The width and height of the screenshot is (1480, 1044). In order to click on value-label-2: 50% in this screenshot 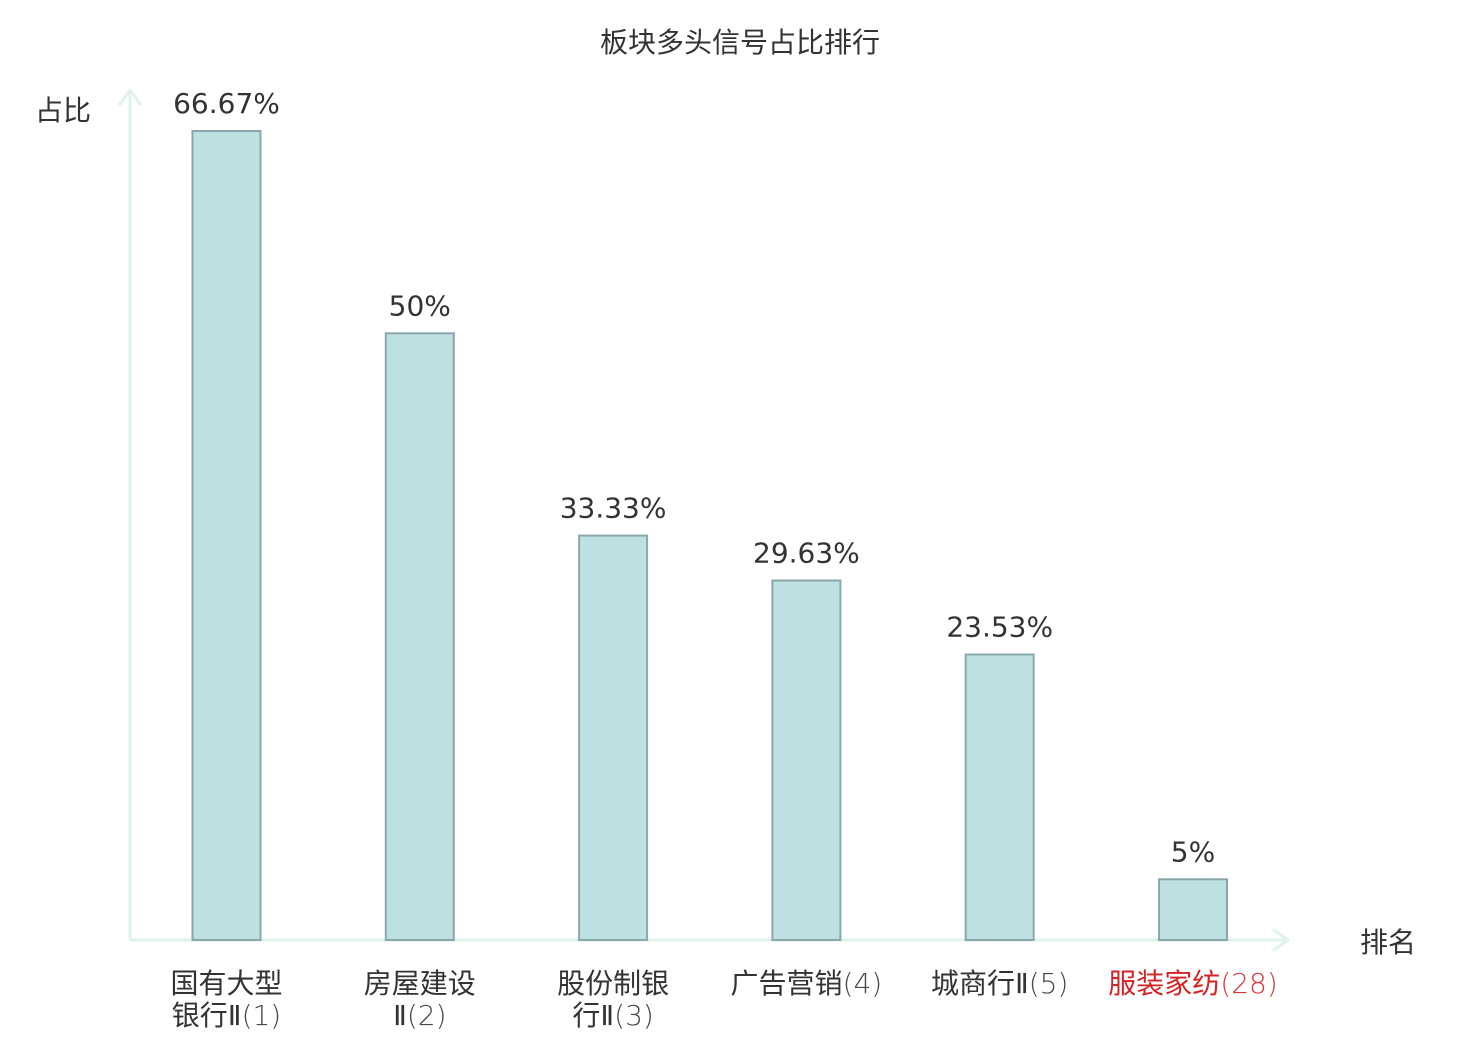, I will do `click(420, 305)`.